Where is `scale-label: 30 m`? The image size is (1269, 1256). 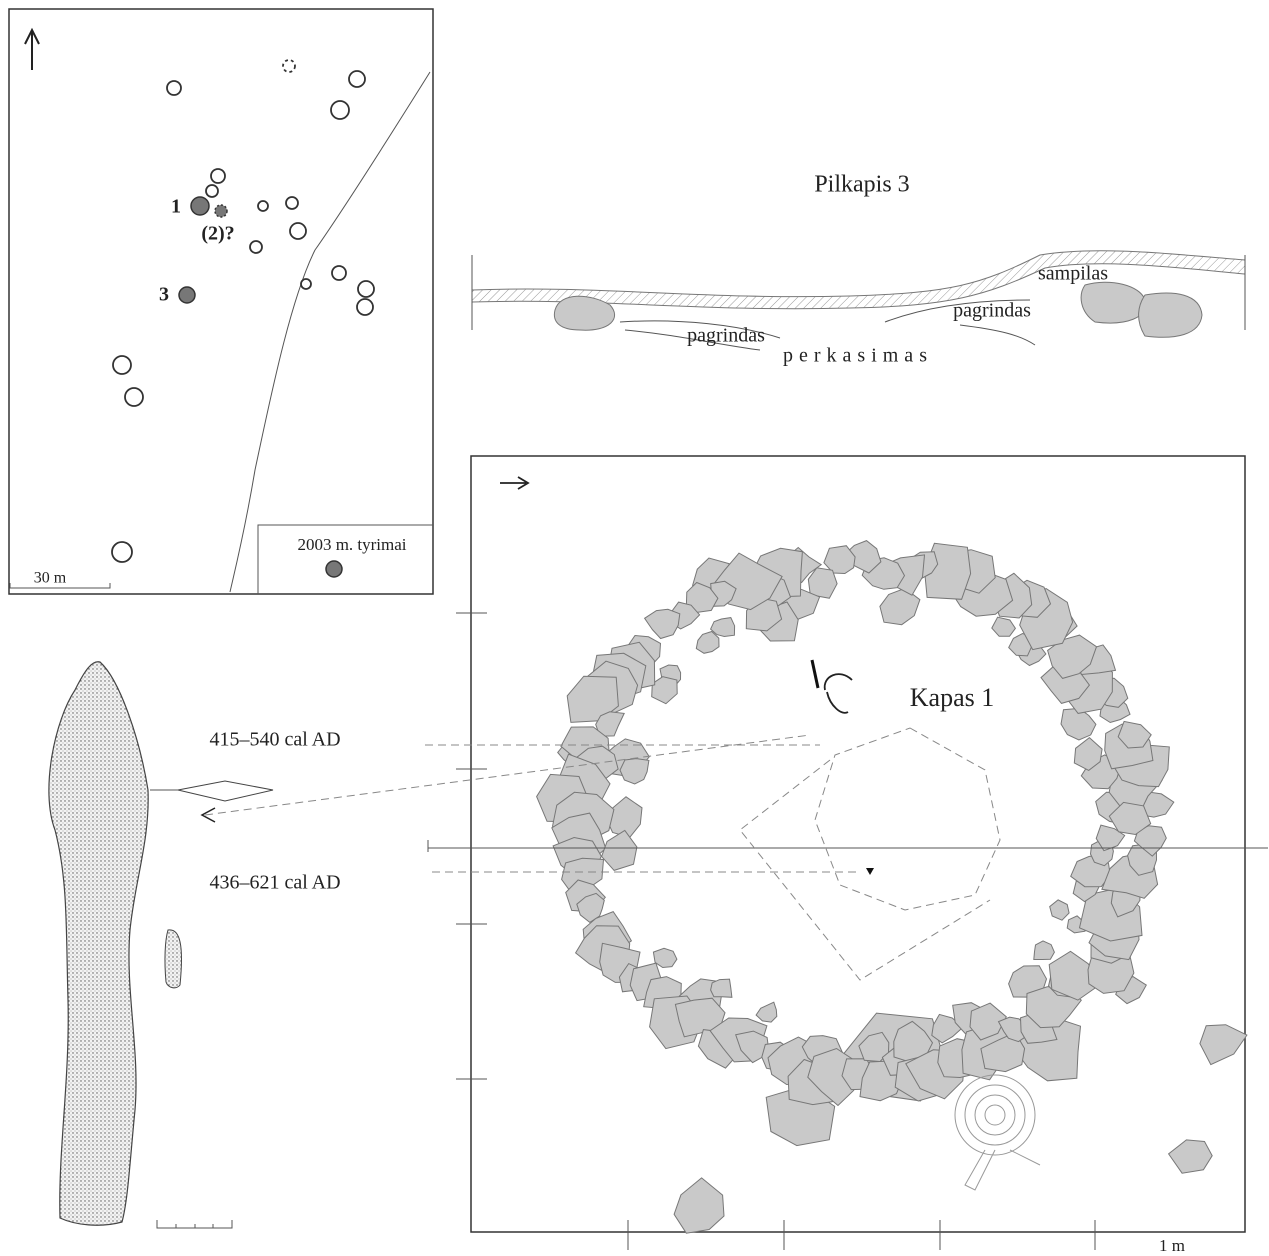
scale-label: 30 m is located at coordinates (50, 578).